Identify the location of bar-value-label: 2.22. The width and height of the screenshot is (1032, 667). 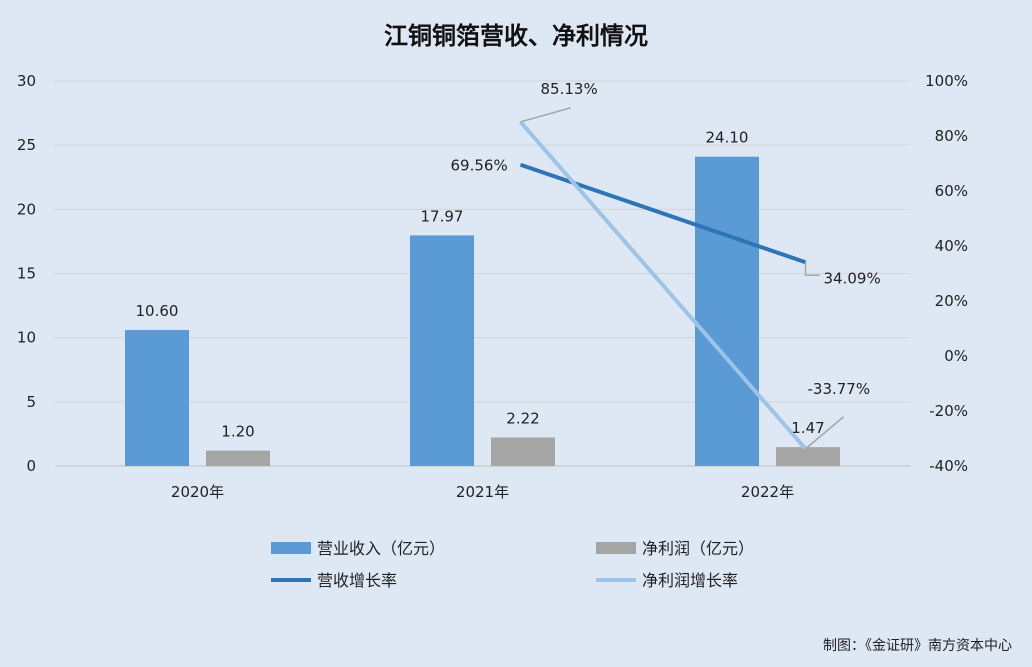
(522, 419).